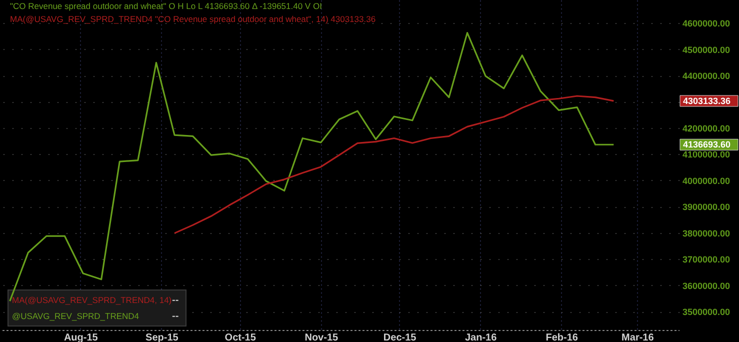 This screenshot has width=739, height=342. What do you see at coordinates (706, 23) in the screenshot?
I see `y-tick-label: 4600000.00` at bounding box center [706, 23].